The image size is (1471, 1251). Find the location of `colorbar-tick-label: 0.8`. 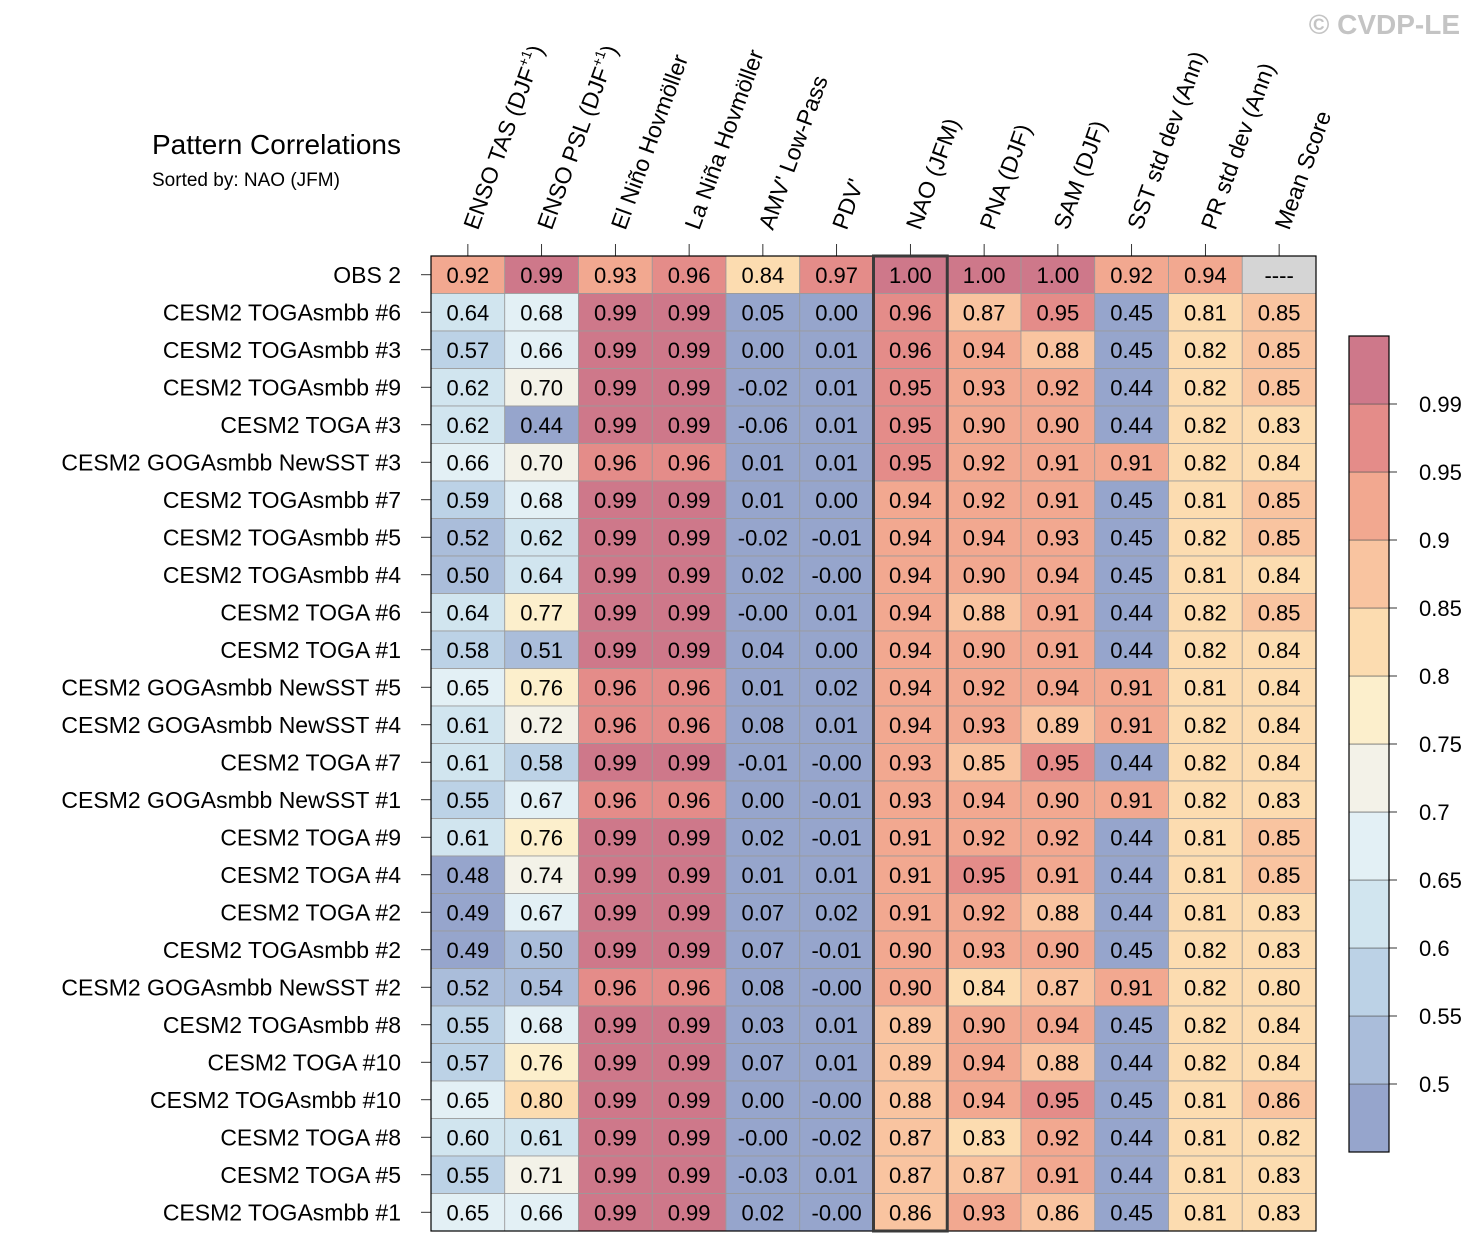

colorbar-tick-label: 0.8 is located at coordinates (1434, 676).